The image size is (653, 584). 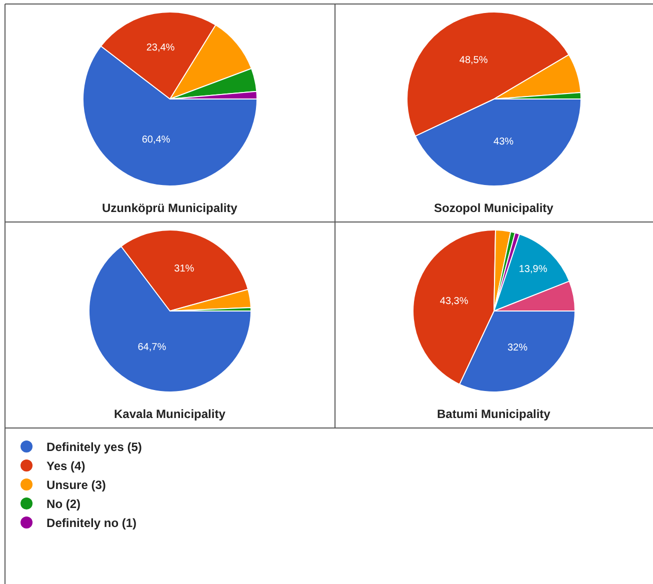 I want to click on text: Kavala Municipality, so click(x=170, y=414).